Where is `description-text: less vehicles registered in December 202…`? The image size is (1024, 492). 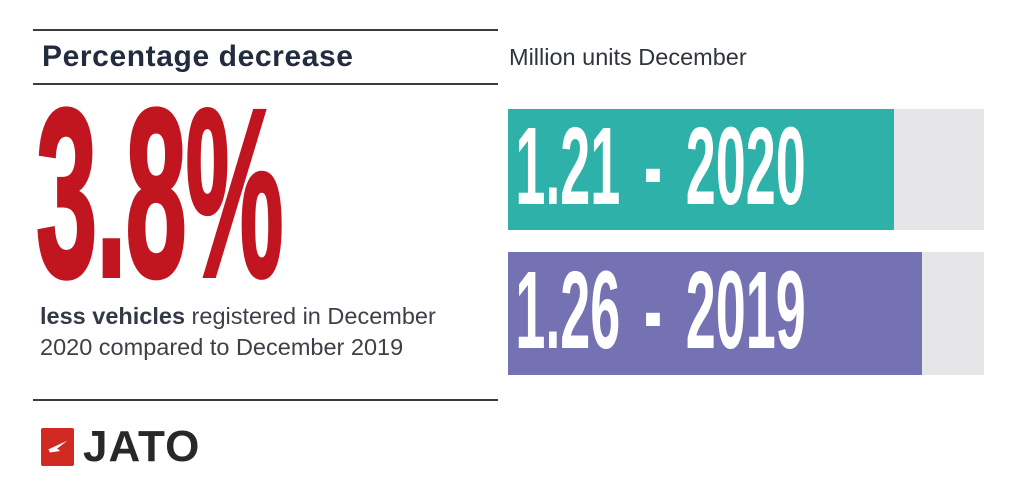 description-text: less vehicles registered in December 202… is located at coordinates (266, 332).